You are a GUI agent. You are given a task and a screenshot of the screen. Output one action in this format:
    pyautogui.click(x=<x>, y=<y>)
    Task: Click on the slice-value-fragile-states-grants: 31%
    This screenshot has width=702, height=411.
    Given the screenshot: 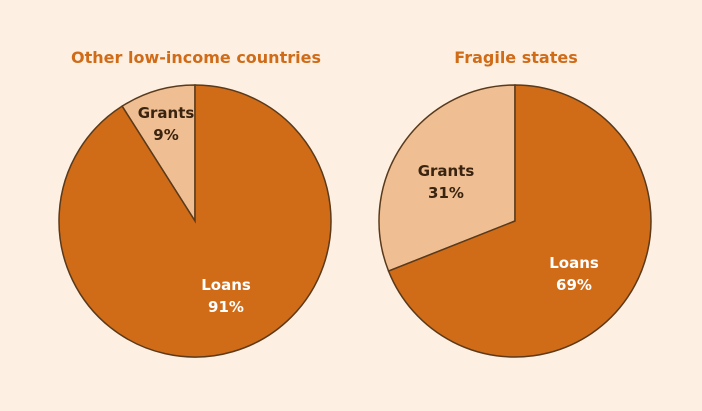 What is the action you would take?
    pyautogui.click(x=446, y=193)
    